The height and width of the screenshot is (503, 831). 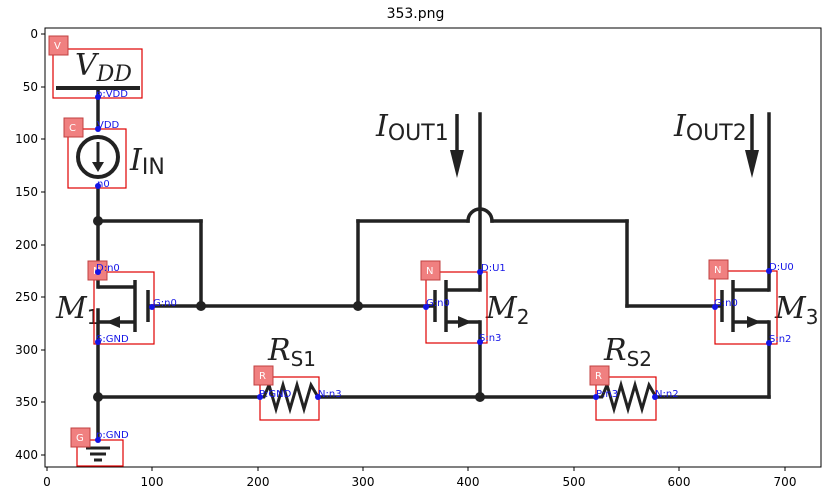 What do you see at coordinates (147, 161) in the screenshot?
I see `iin-label: IIN` at bounding box center [147, 161].